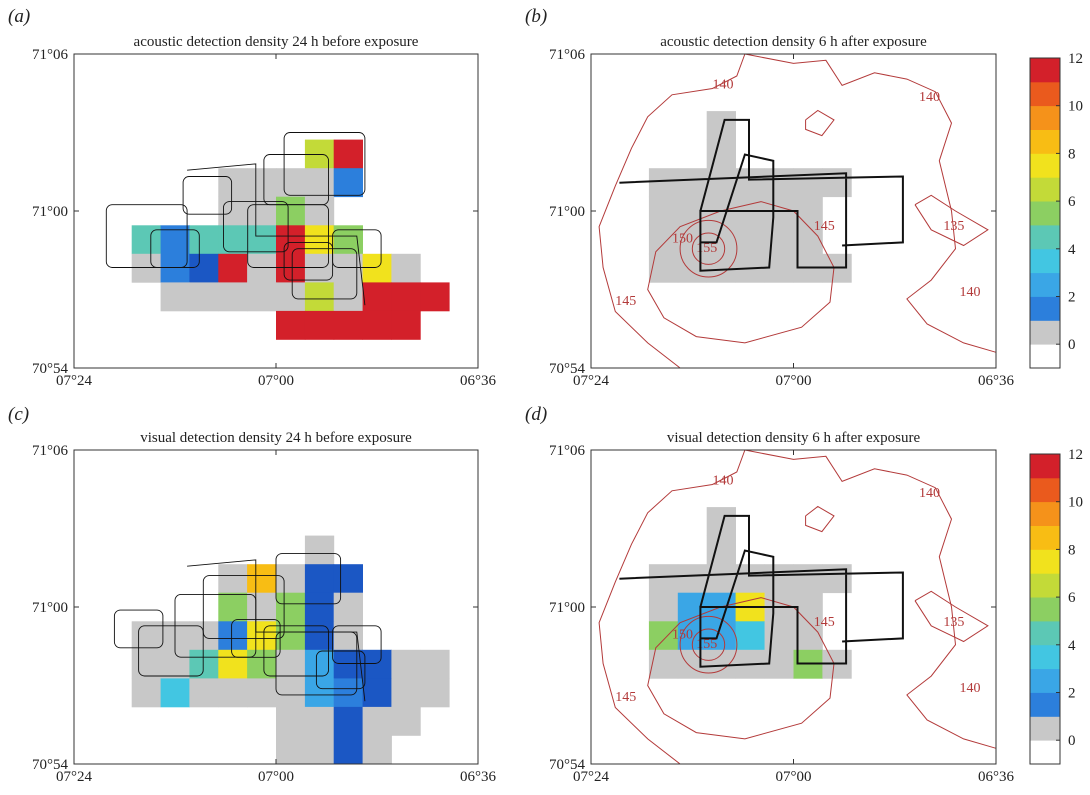 This screenshot has width=1090, height=795. What do you see at coordinates (824, 226) in the screenshot?
I see `contour-label: 145` at bounding box center [824, 226].